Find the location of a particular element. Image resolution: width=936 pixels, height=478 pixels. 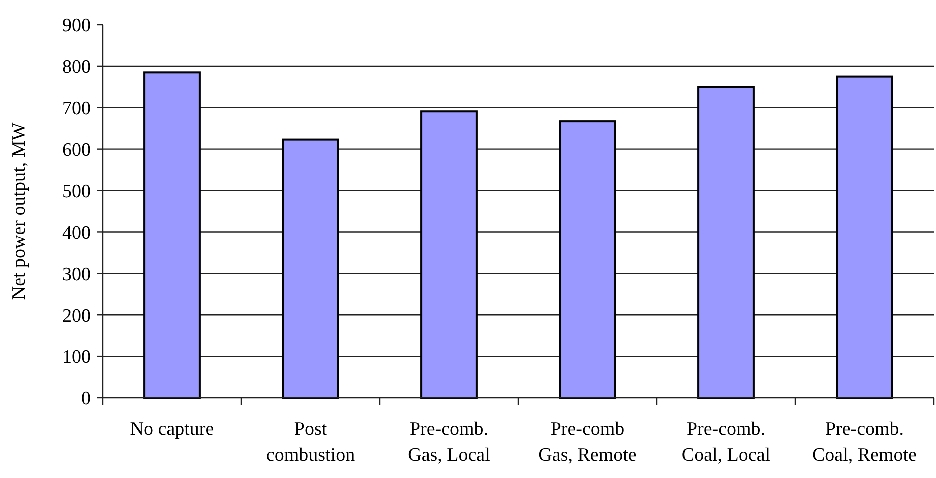

y-tick-label: 700 is located at coordinates (76, 109).